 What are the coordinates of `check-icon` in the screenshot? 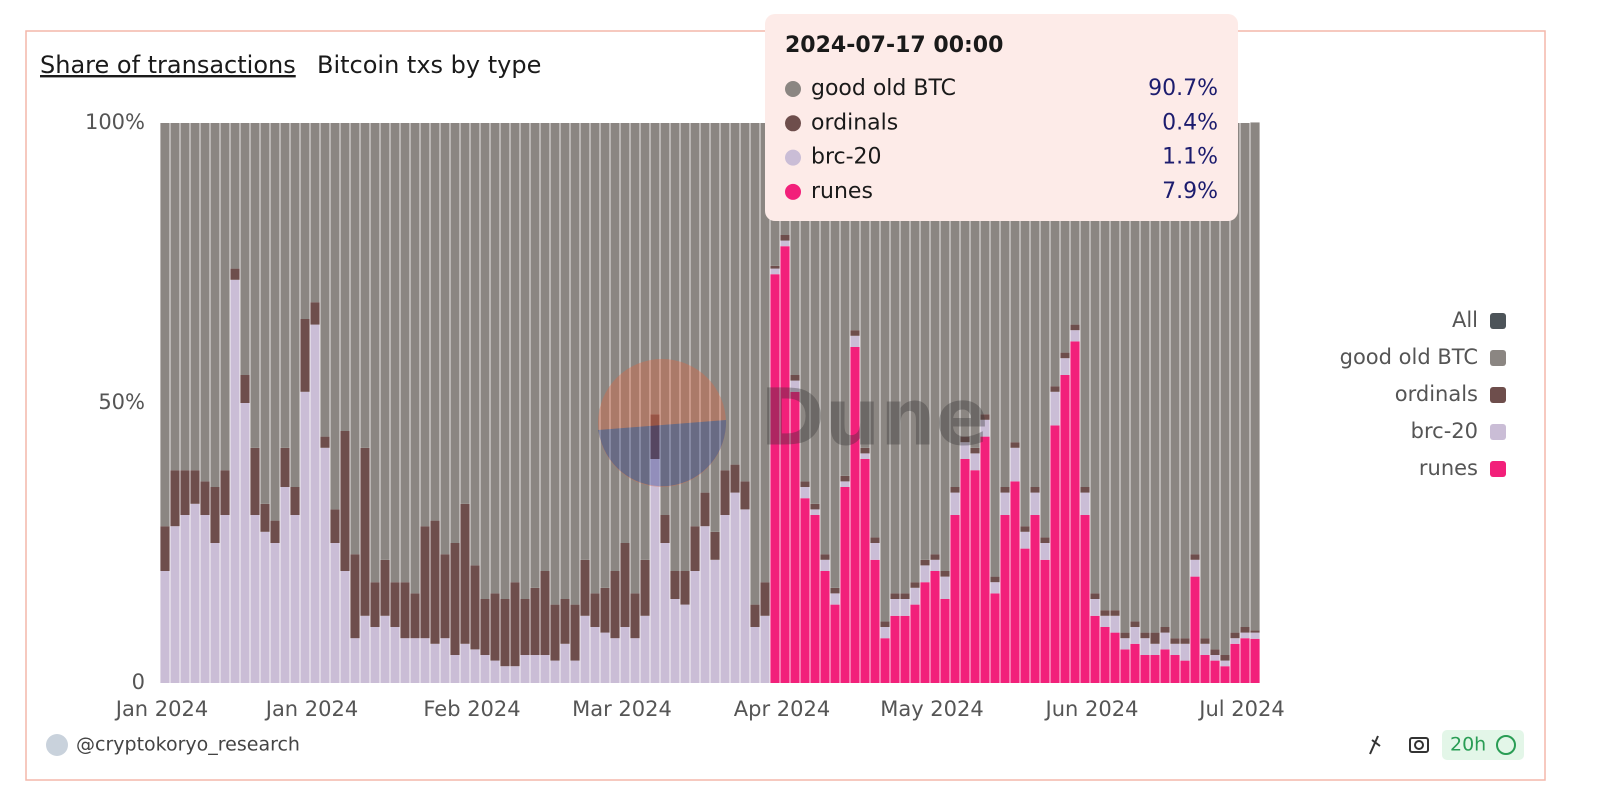 It's located at (1506, 745).